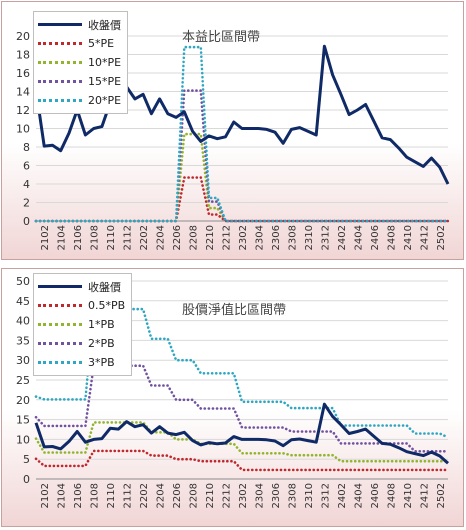 This screenshot has height=530, width=466. What do you see at coordinates (375, 237) in the screenshot?
I see `x-tick-label: 2406` at bounding box center [375, 237].